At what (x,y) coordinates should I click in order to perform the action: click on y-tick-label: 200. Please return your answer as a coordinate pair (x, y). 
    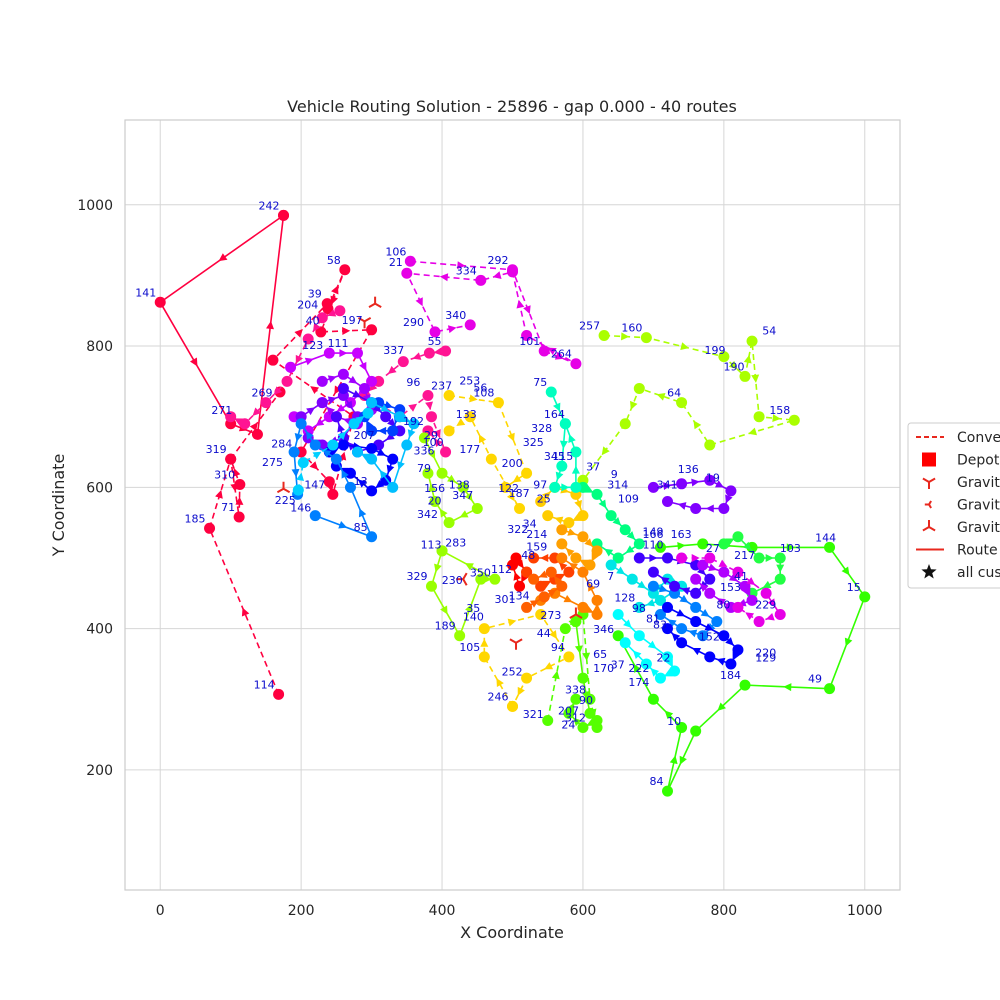
    Looking at the image, I should click on (99, 771).